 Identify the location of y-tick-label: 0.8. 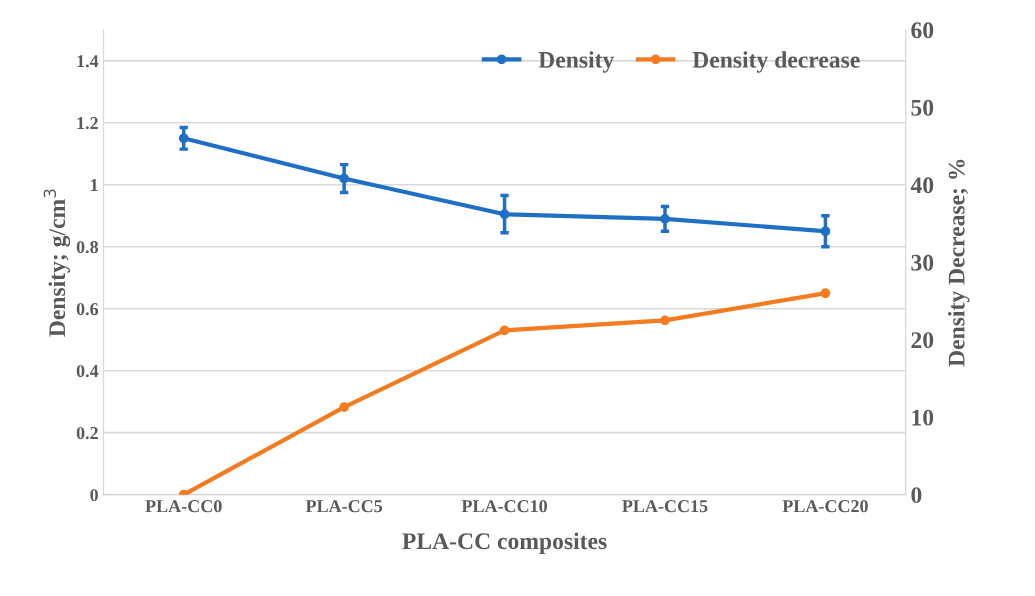
(87, 247).